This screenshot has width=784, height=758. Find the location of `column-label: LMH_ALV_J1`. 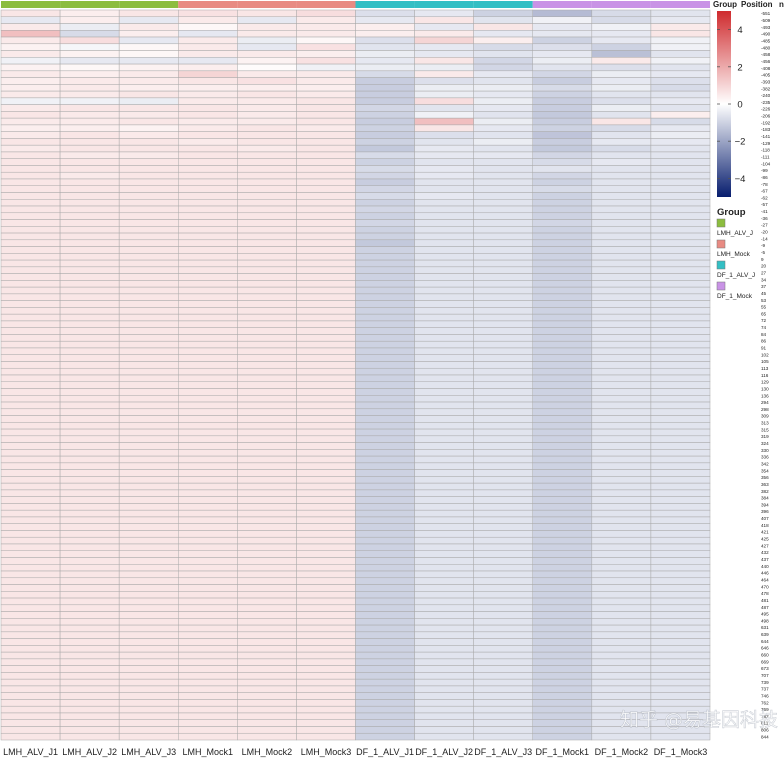

column-label: LMH_ALV_J1 is located at coordinates (30, 752).